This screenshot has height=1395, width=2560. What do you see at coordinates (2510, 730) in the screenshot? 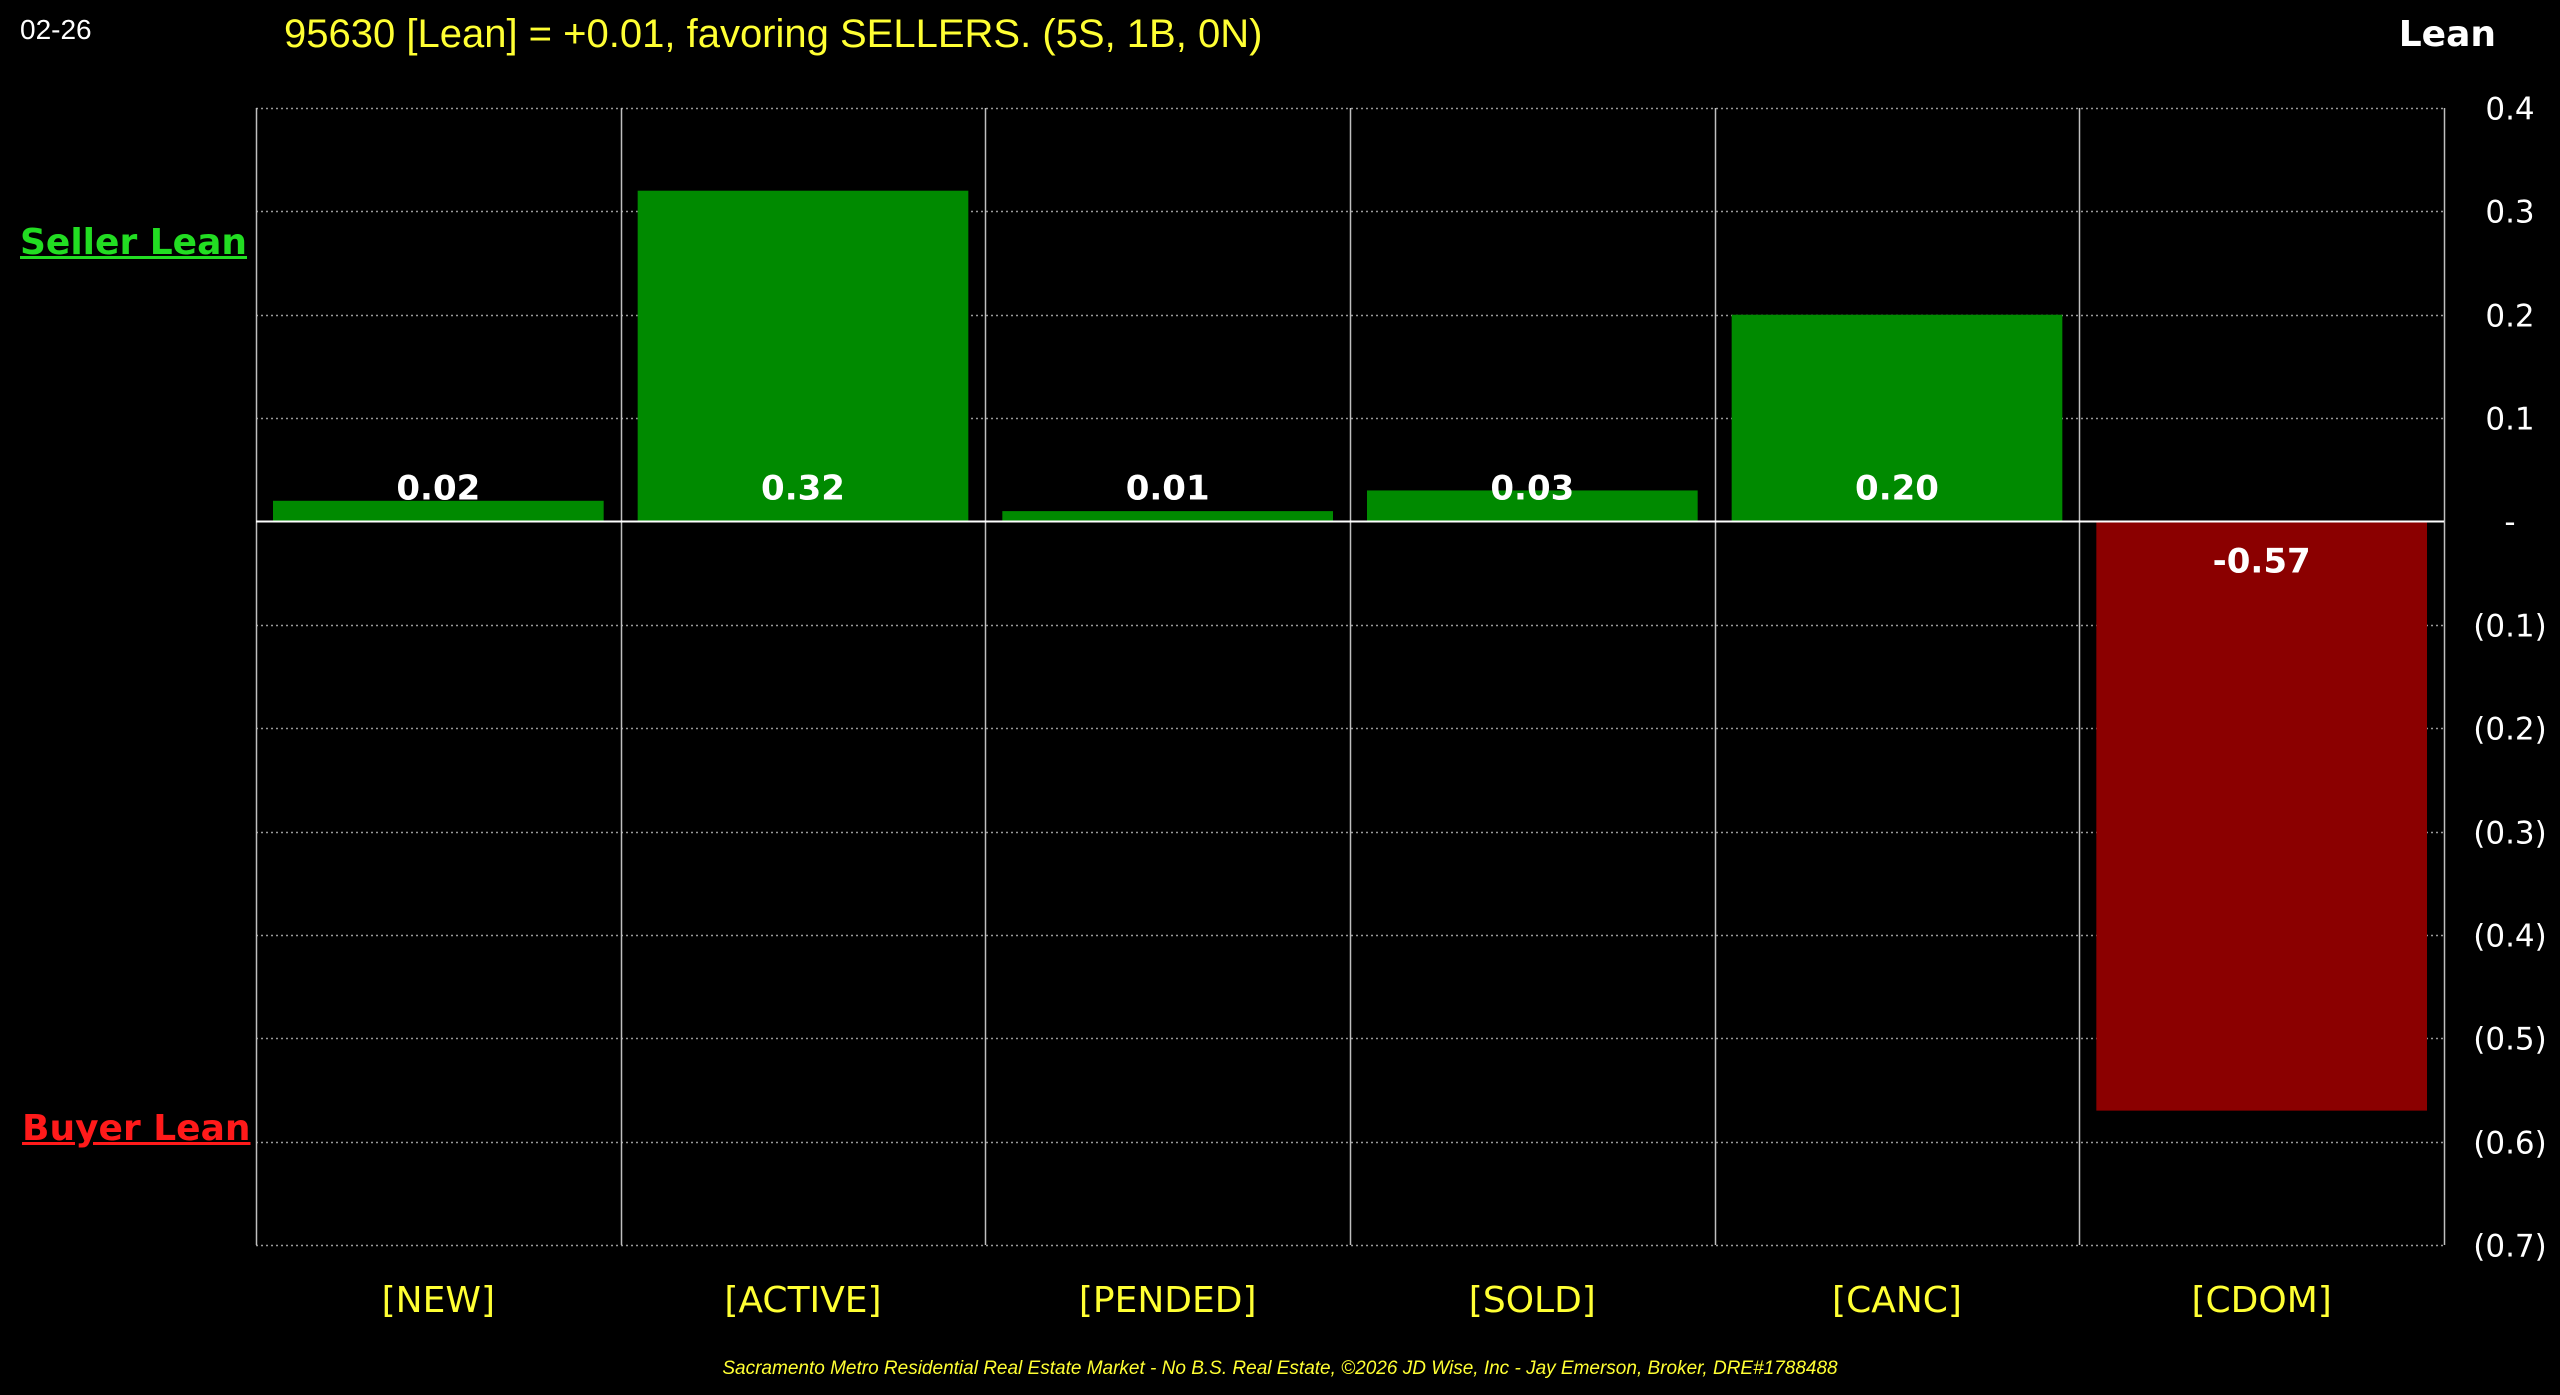
I see `y-tick-label: (0.2)` at bounding box center [2510, 730].